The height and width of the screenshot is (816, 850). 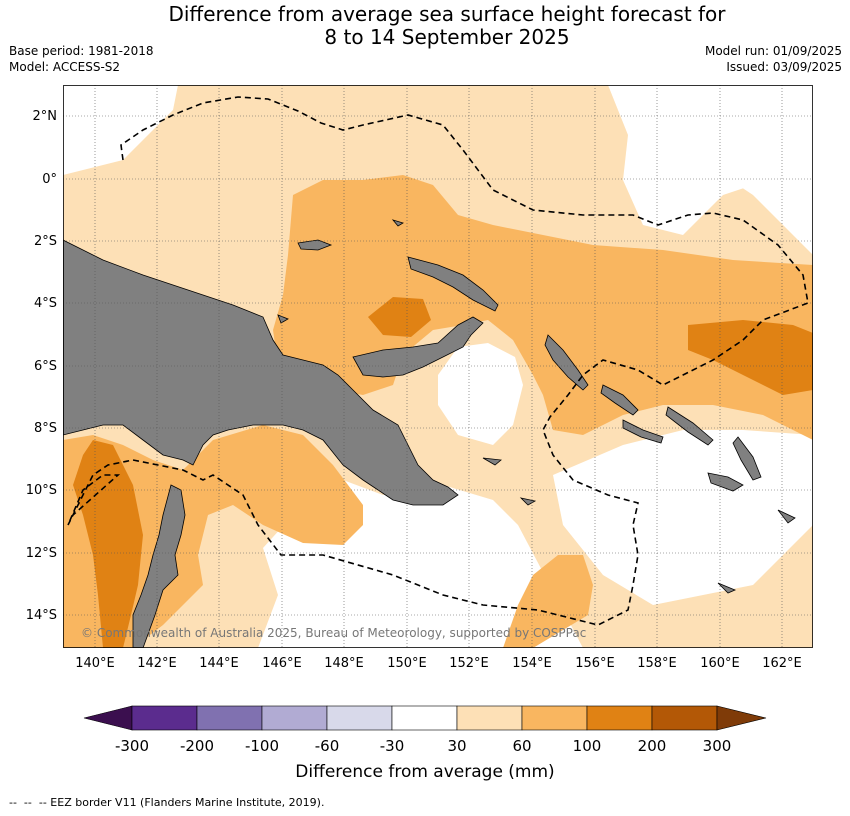 I want to click on lon-label: 154°E, so click(x=532, y=663).